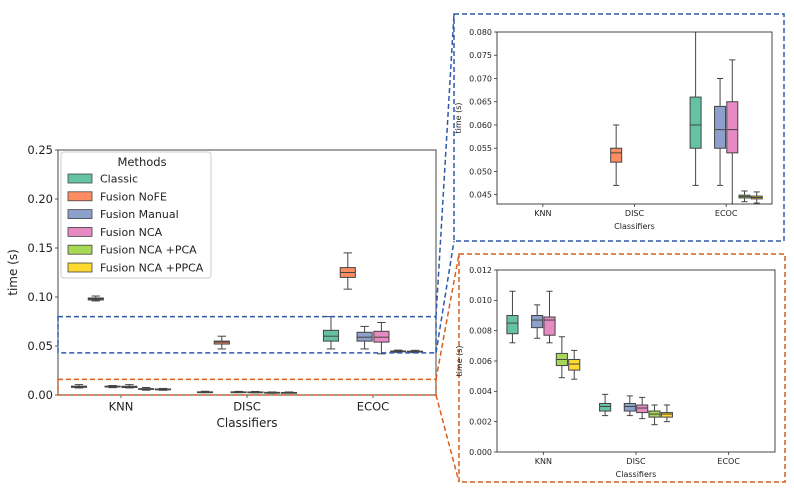 The height and width of the screenshot is (498, 794). I want to click on y-tick-label: 0.008, so click(480, 330).